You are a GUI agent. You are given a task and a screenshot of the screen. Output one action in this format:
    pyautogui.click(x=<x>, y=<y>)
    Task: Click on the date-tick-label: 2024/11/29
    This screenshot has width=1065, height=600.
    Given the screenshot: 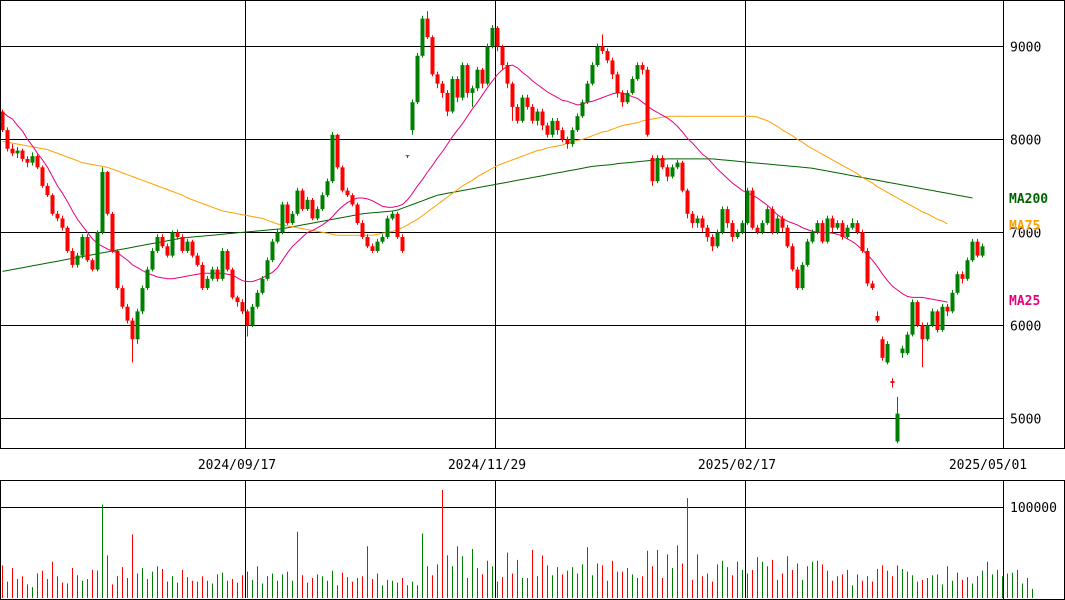 What is the action you would take?
    pyautogui.click(x=487, y=465)
    